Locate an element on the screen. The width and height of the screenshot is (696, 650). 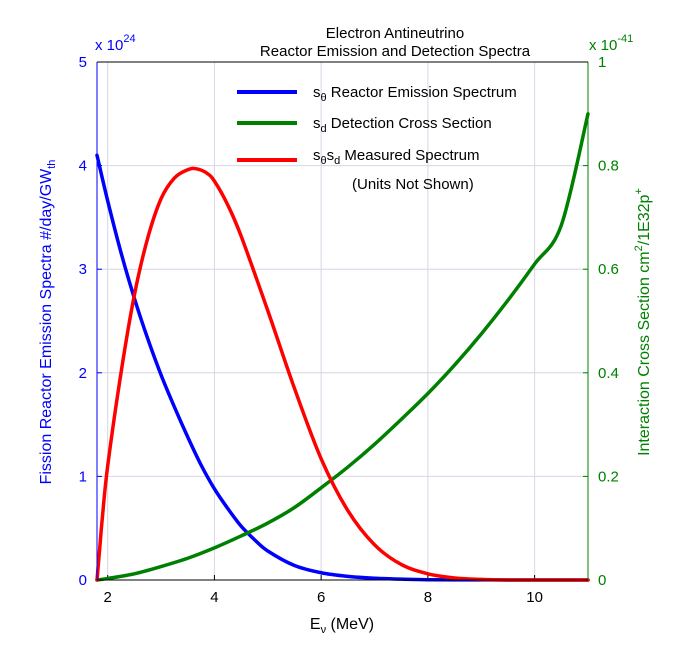
legend-label-measured: sθsd Measured Spectrum is located at coordinates (396, 157).